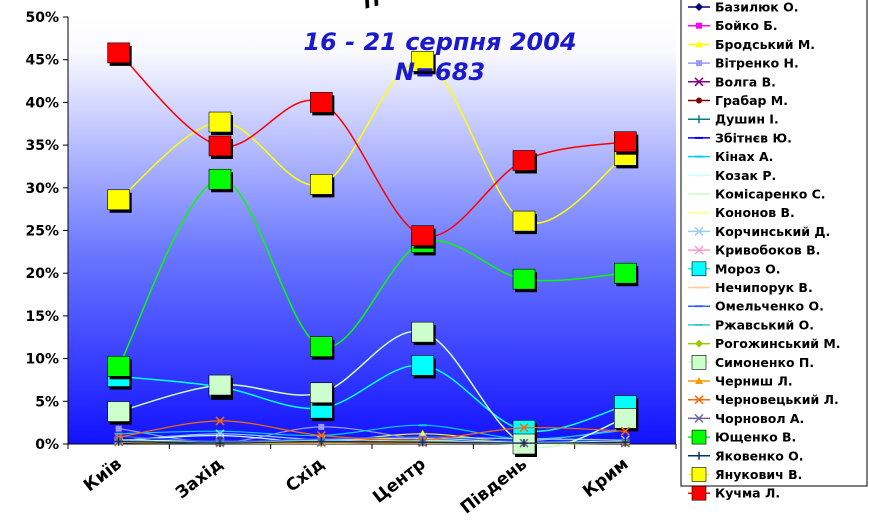 This screenshot has width=869, height=530. Describe the element at coordinates (494, 486) in the screenshot. I see `x-tick-label: Південь` at that location.